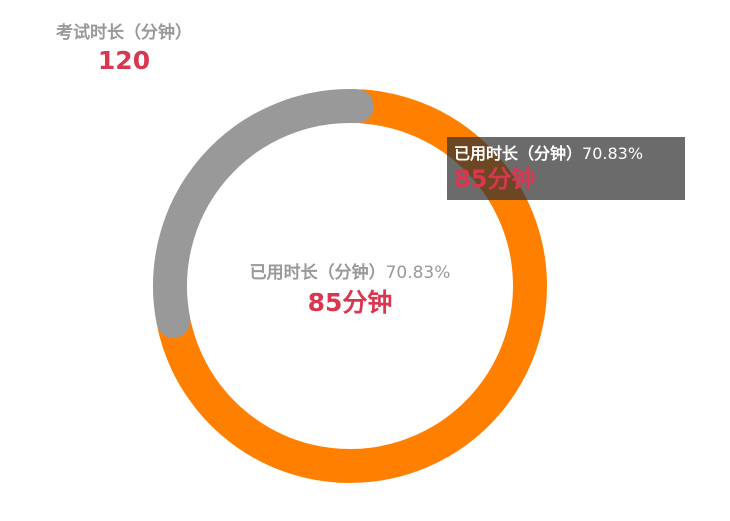 This screenshot has width=730, height=521. What do you see at coordinates (124, 60) in the screenshot?
I see `total-duration-value: 120` at bounding box center [124, 60].